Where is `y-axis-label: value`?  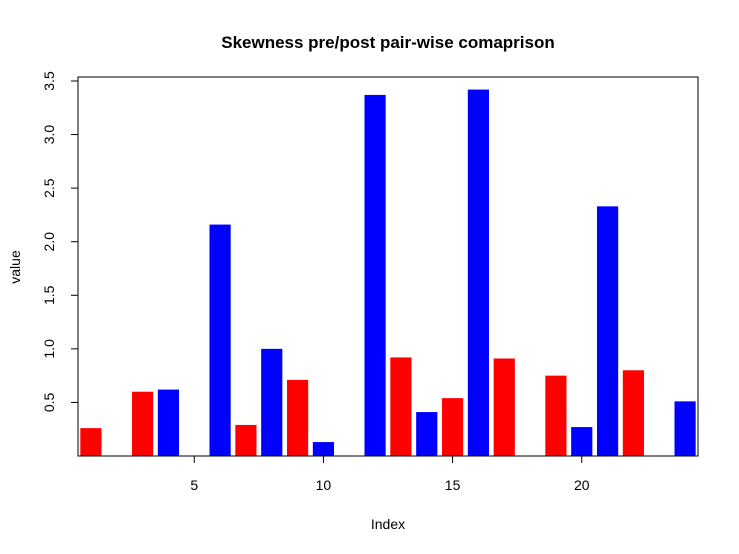
y-axis-label: value is located at coordinates (15, 267).